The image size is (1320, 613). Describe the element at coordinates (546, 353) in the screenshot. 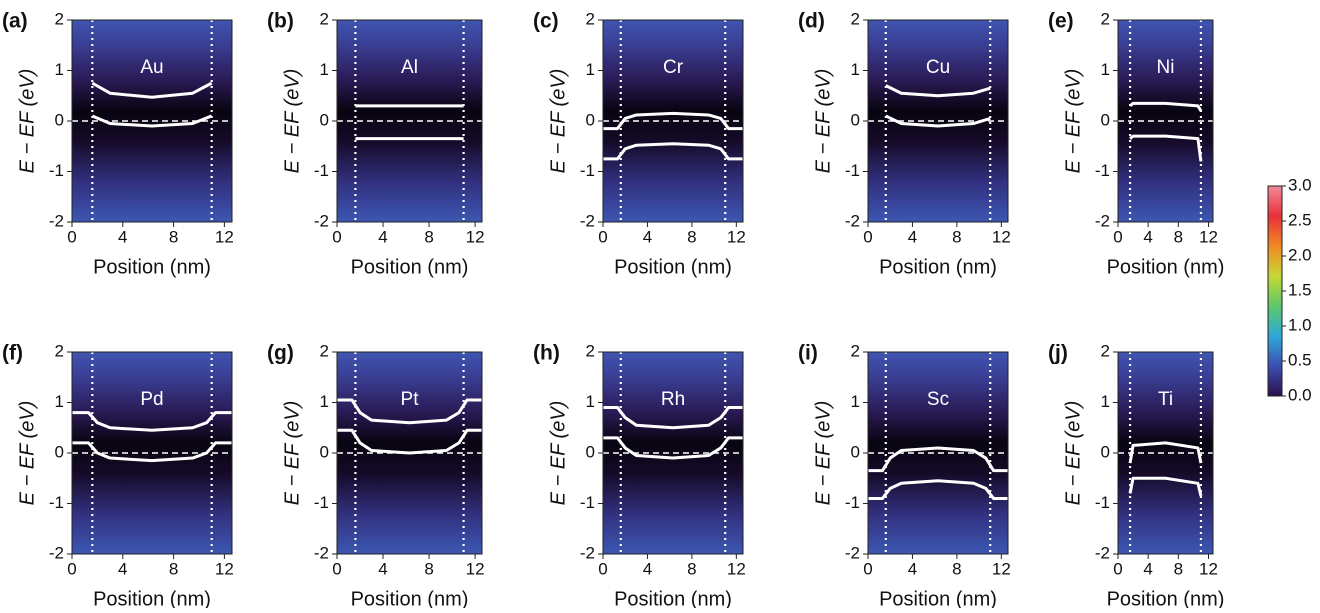

I see `panel-label: (h)` at that location.